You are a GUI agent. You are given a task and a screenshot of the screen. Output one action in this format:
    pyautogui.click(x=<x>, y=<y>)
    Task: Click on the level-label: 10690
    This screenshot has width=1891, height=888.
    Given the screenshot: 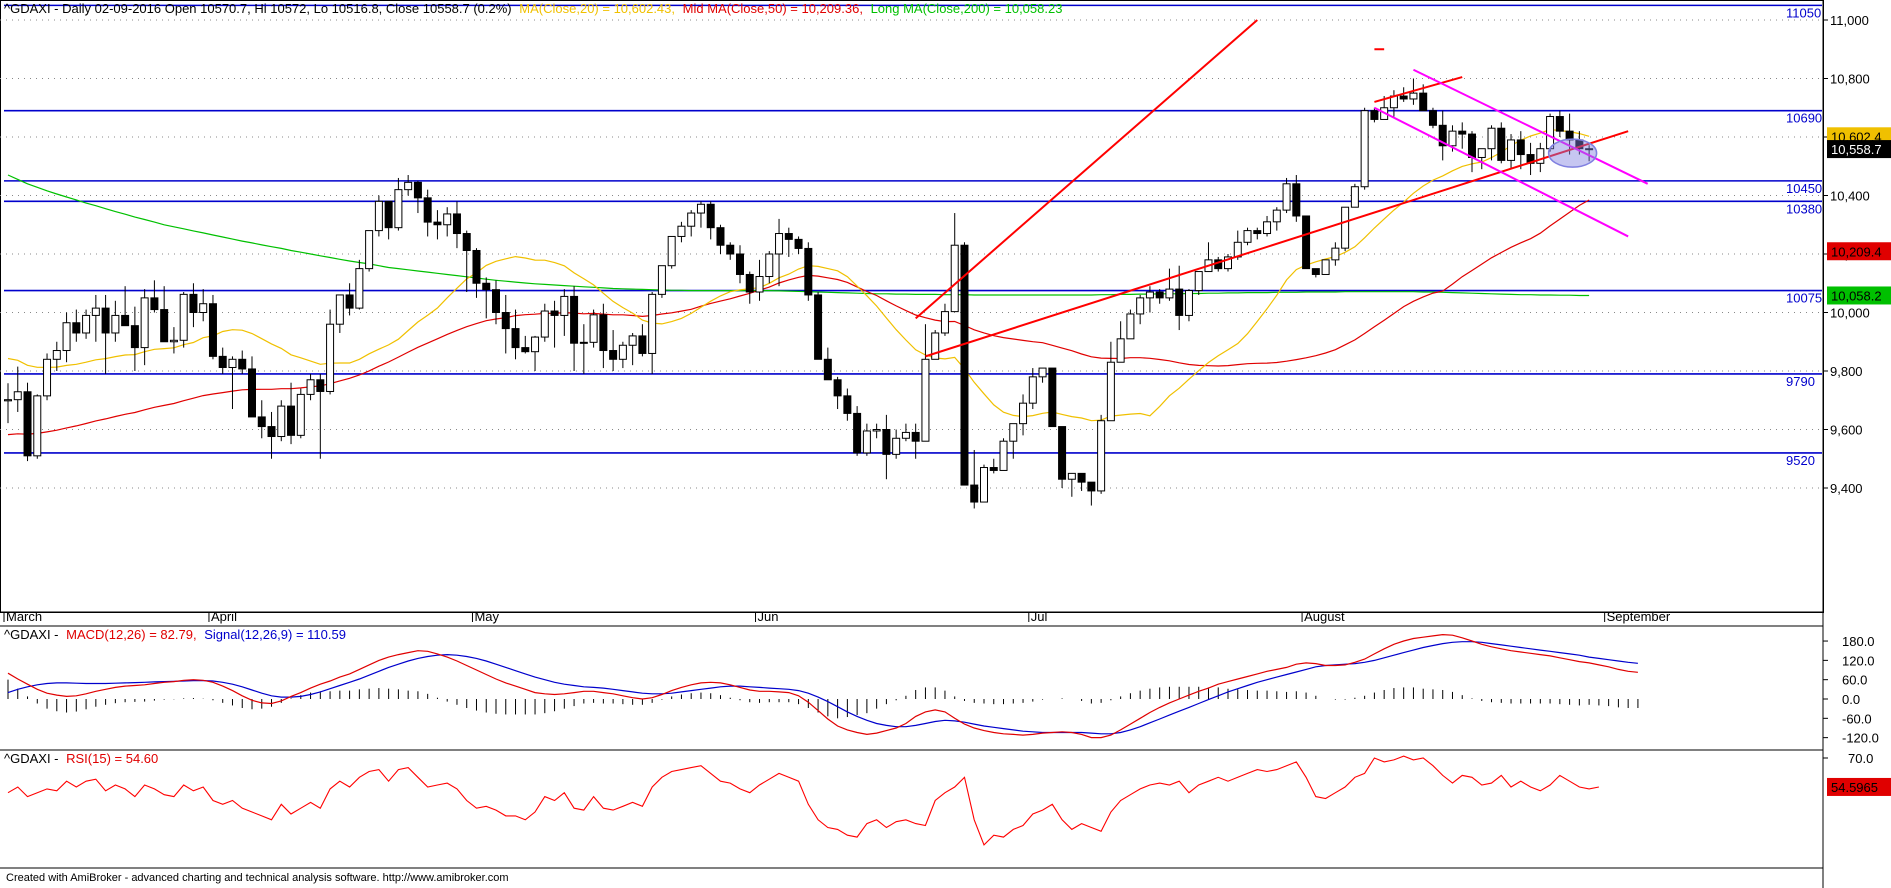 What is the action you would take?
    pyautogui.click(x=1804, y=118)
    